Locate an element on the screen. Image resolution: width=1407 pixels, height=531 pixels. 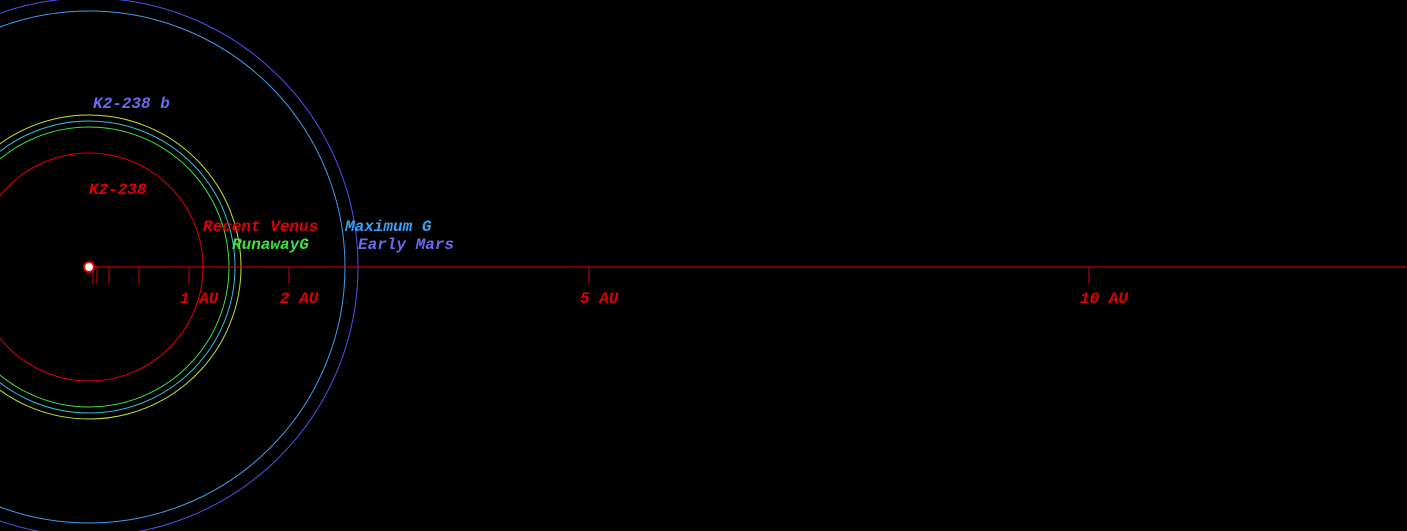
maximum-greenhouse-label: Maximum G is located at coordinates (388, 227).